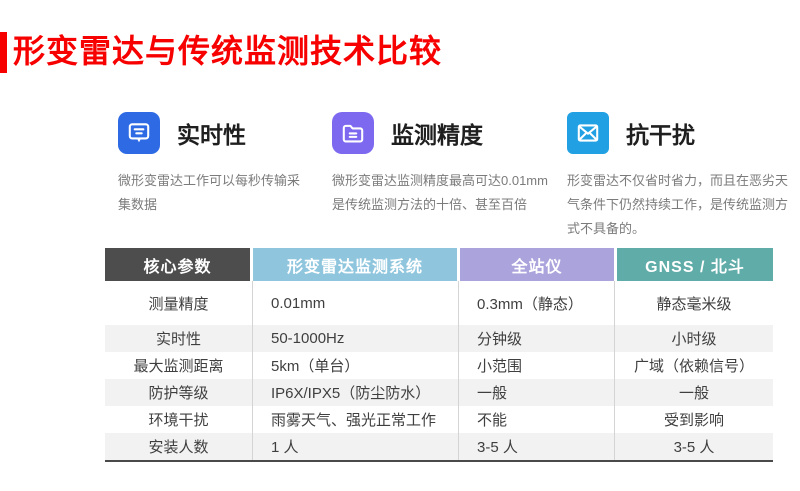 The image size is (800, 491). I want to click on comparison-table-header: 核心参数 形变雷达监测系统 全站仪 GNSS / 北斗, so click(439, 264).